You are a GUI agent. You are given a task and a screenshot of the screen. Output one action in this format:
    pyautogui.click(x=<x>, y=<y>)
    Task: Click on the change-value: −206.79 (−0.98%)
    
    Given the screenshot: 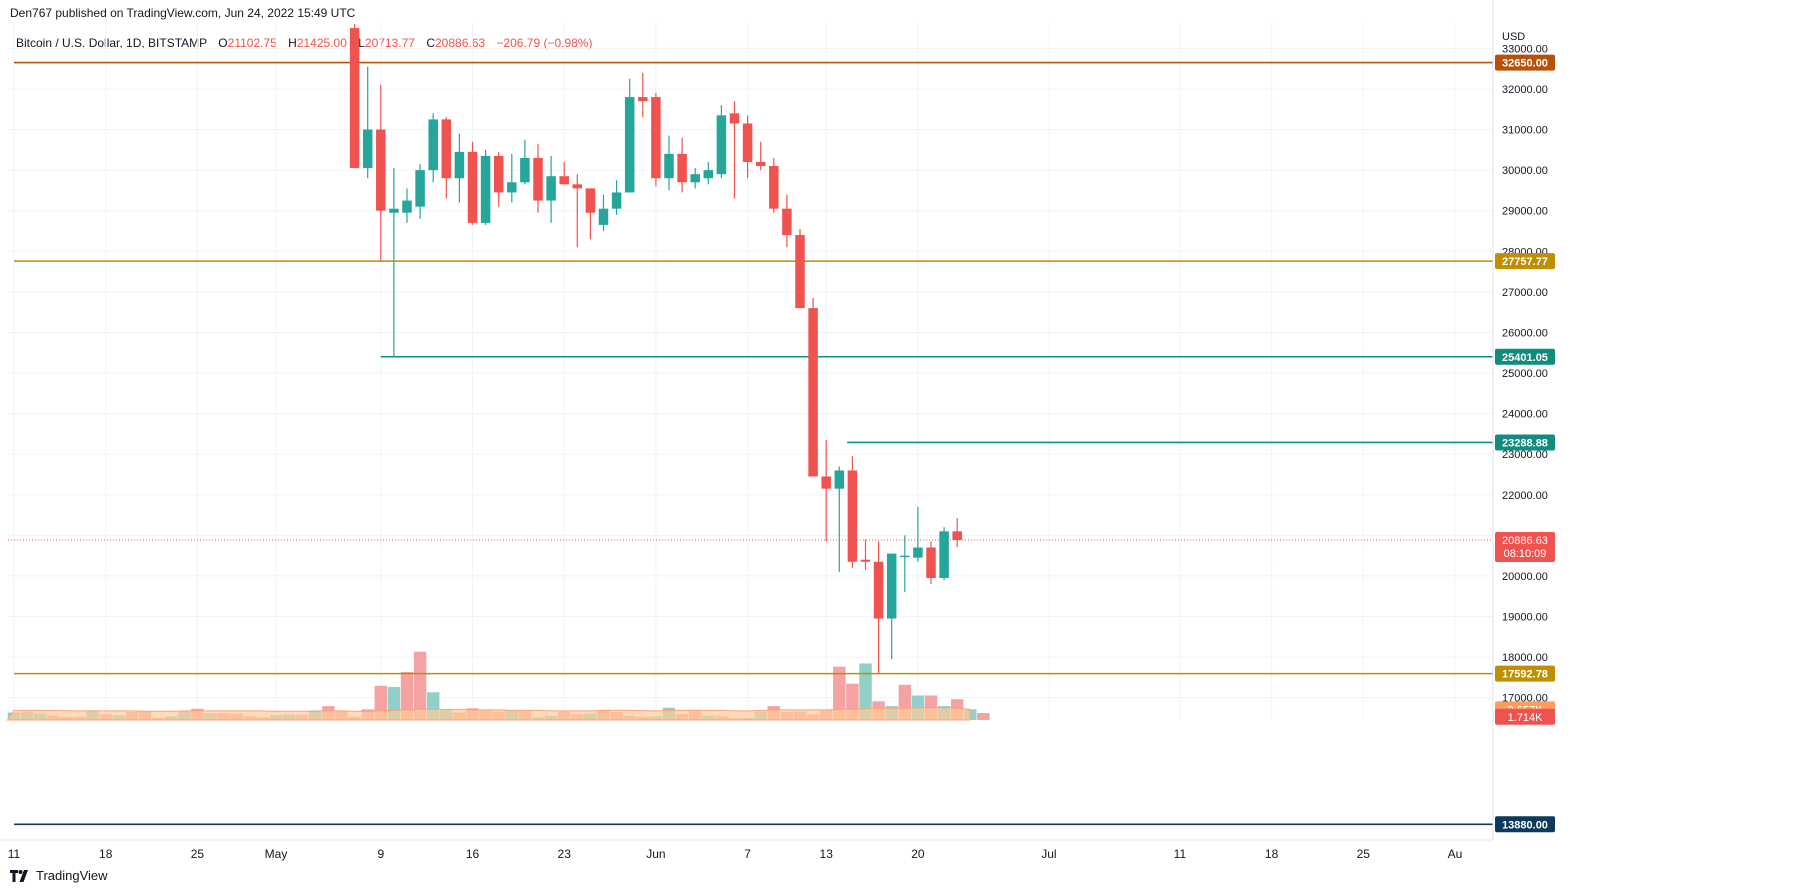 What is the action you would take?
    pyautogui.click(x=544, y=43)
    